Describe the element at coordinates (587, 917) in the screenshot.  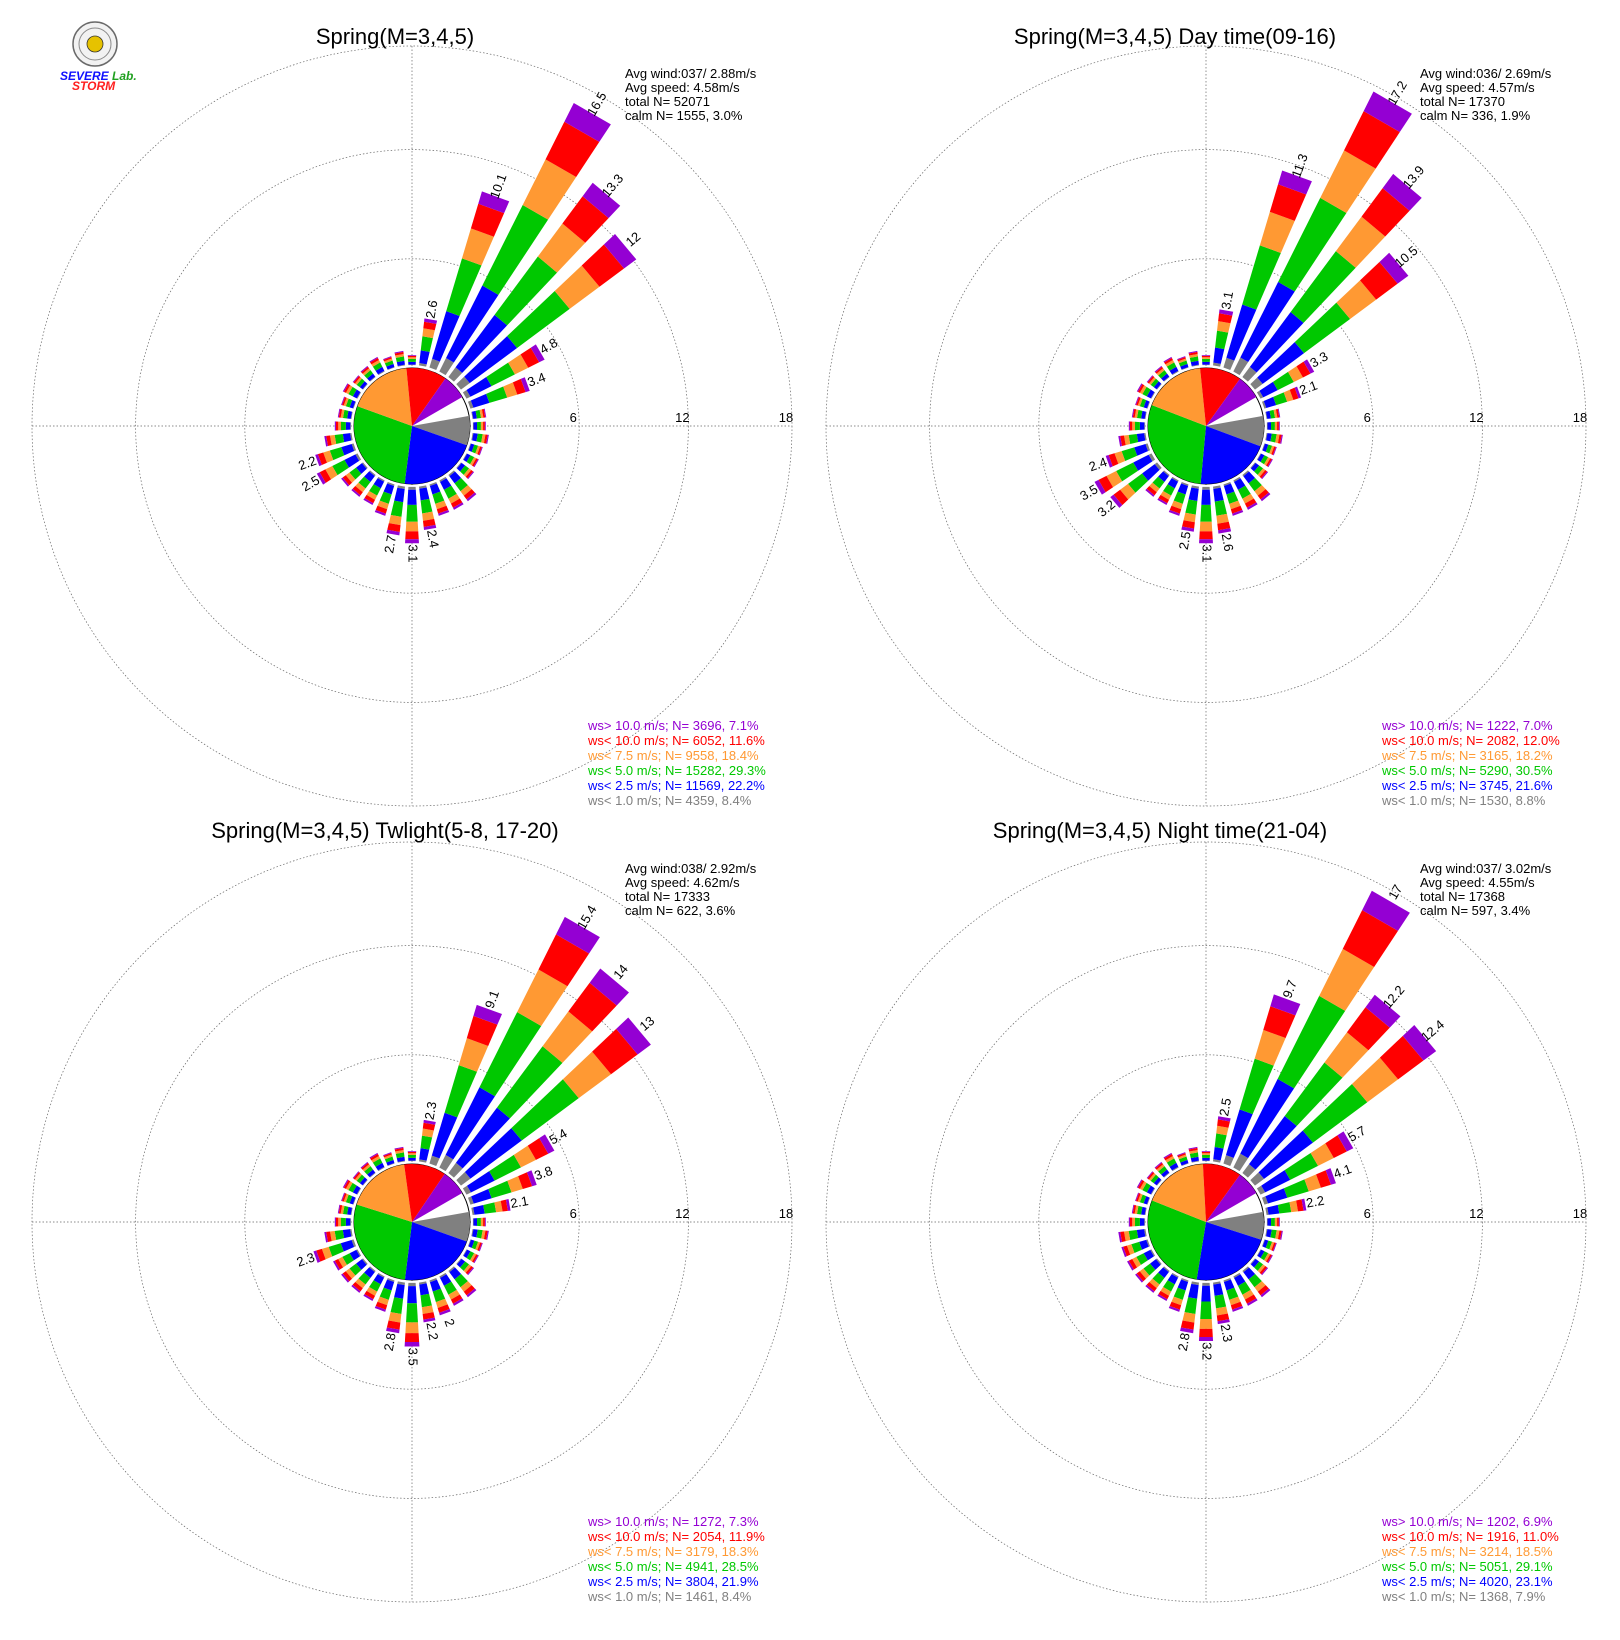
I see `bar-value-label: 15.4` at that location.